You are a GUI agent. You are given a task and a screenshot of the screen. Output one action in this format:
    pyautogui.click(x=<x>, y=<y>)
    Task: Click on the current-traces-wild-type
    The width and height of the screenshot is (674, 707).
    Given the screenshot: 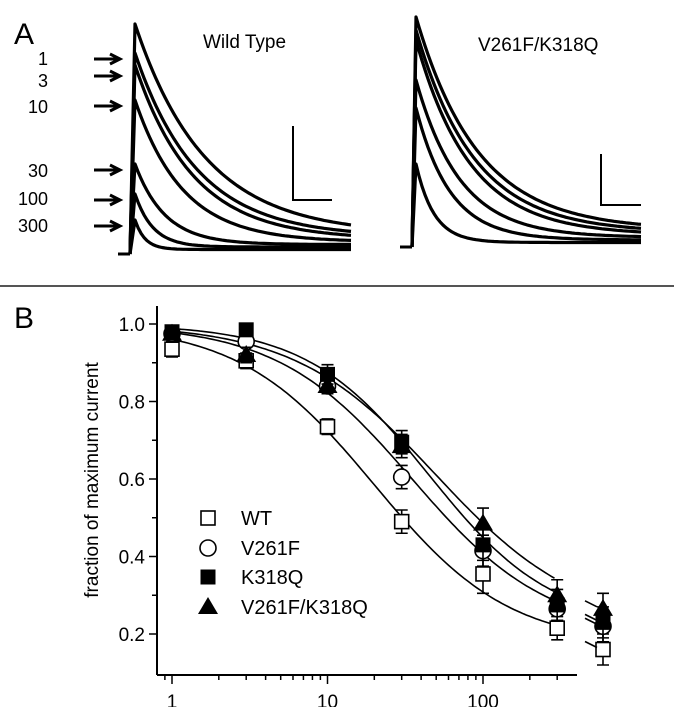 What is the action you would take?
    pyautogui.click(x=235, y=139)
    